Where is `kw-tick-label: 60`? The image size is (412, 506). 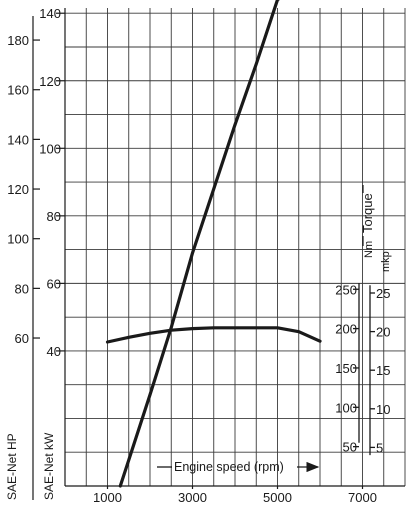
kw-tick-label: 60 is located at coordinates (54, 283).